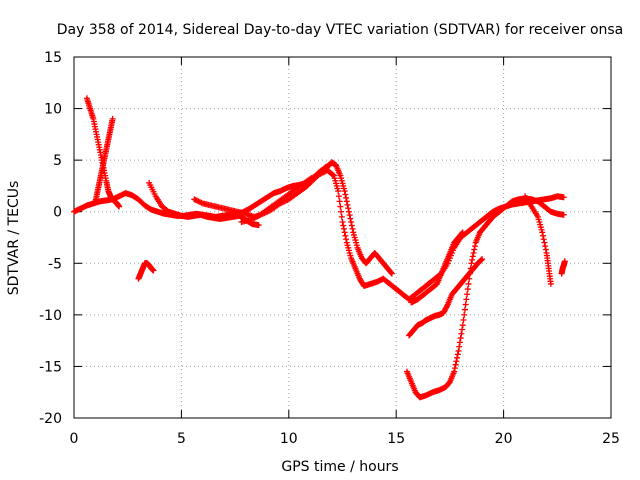 This screenshot has height=480, width=640. What do you see at coordinates (53, 58) in the screenshot?
I see `y-tick-label: 15` at bounding box center [53, 58].